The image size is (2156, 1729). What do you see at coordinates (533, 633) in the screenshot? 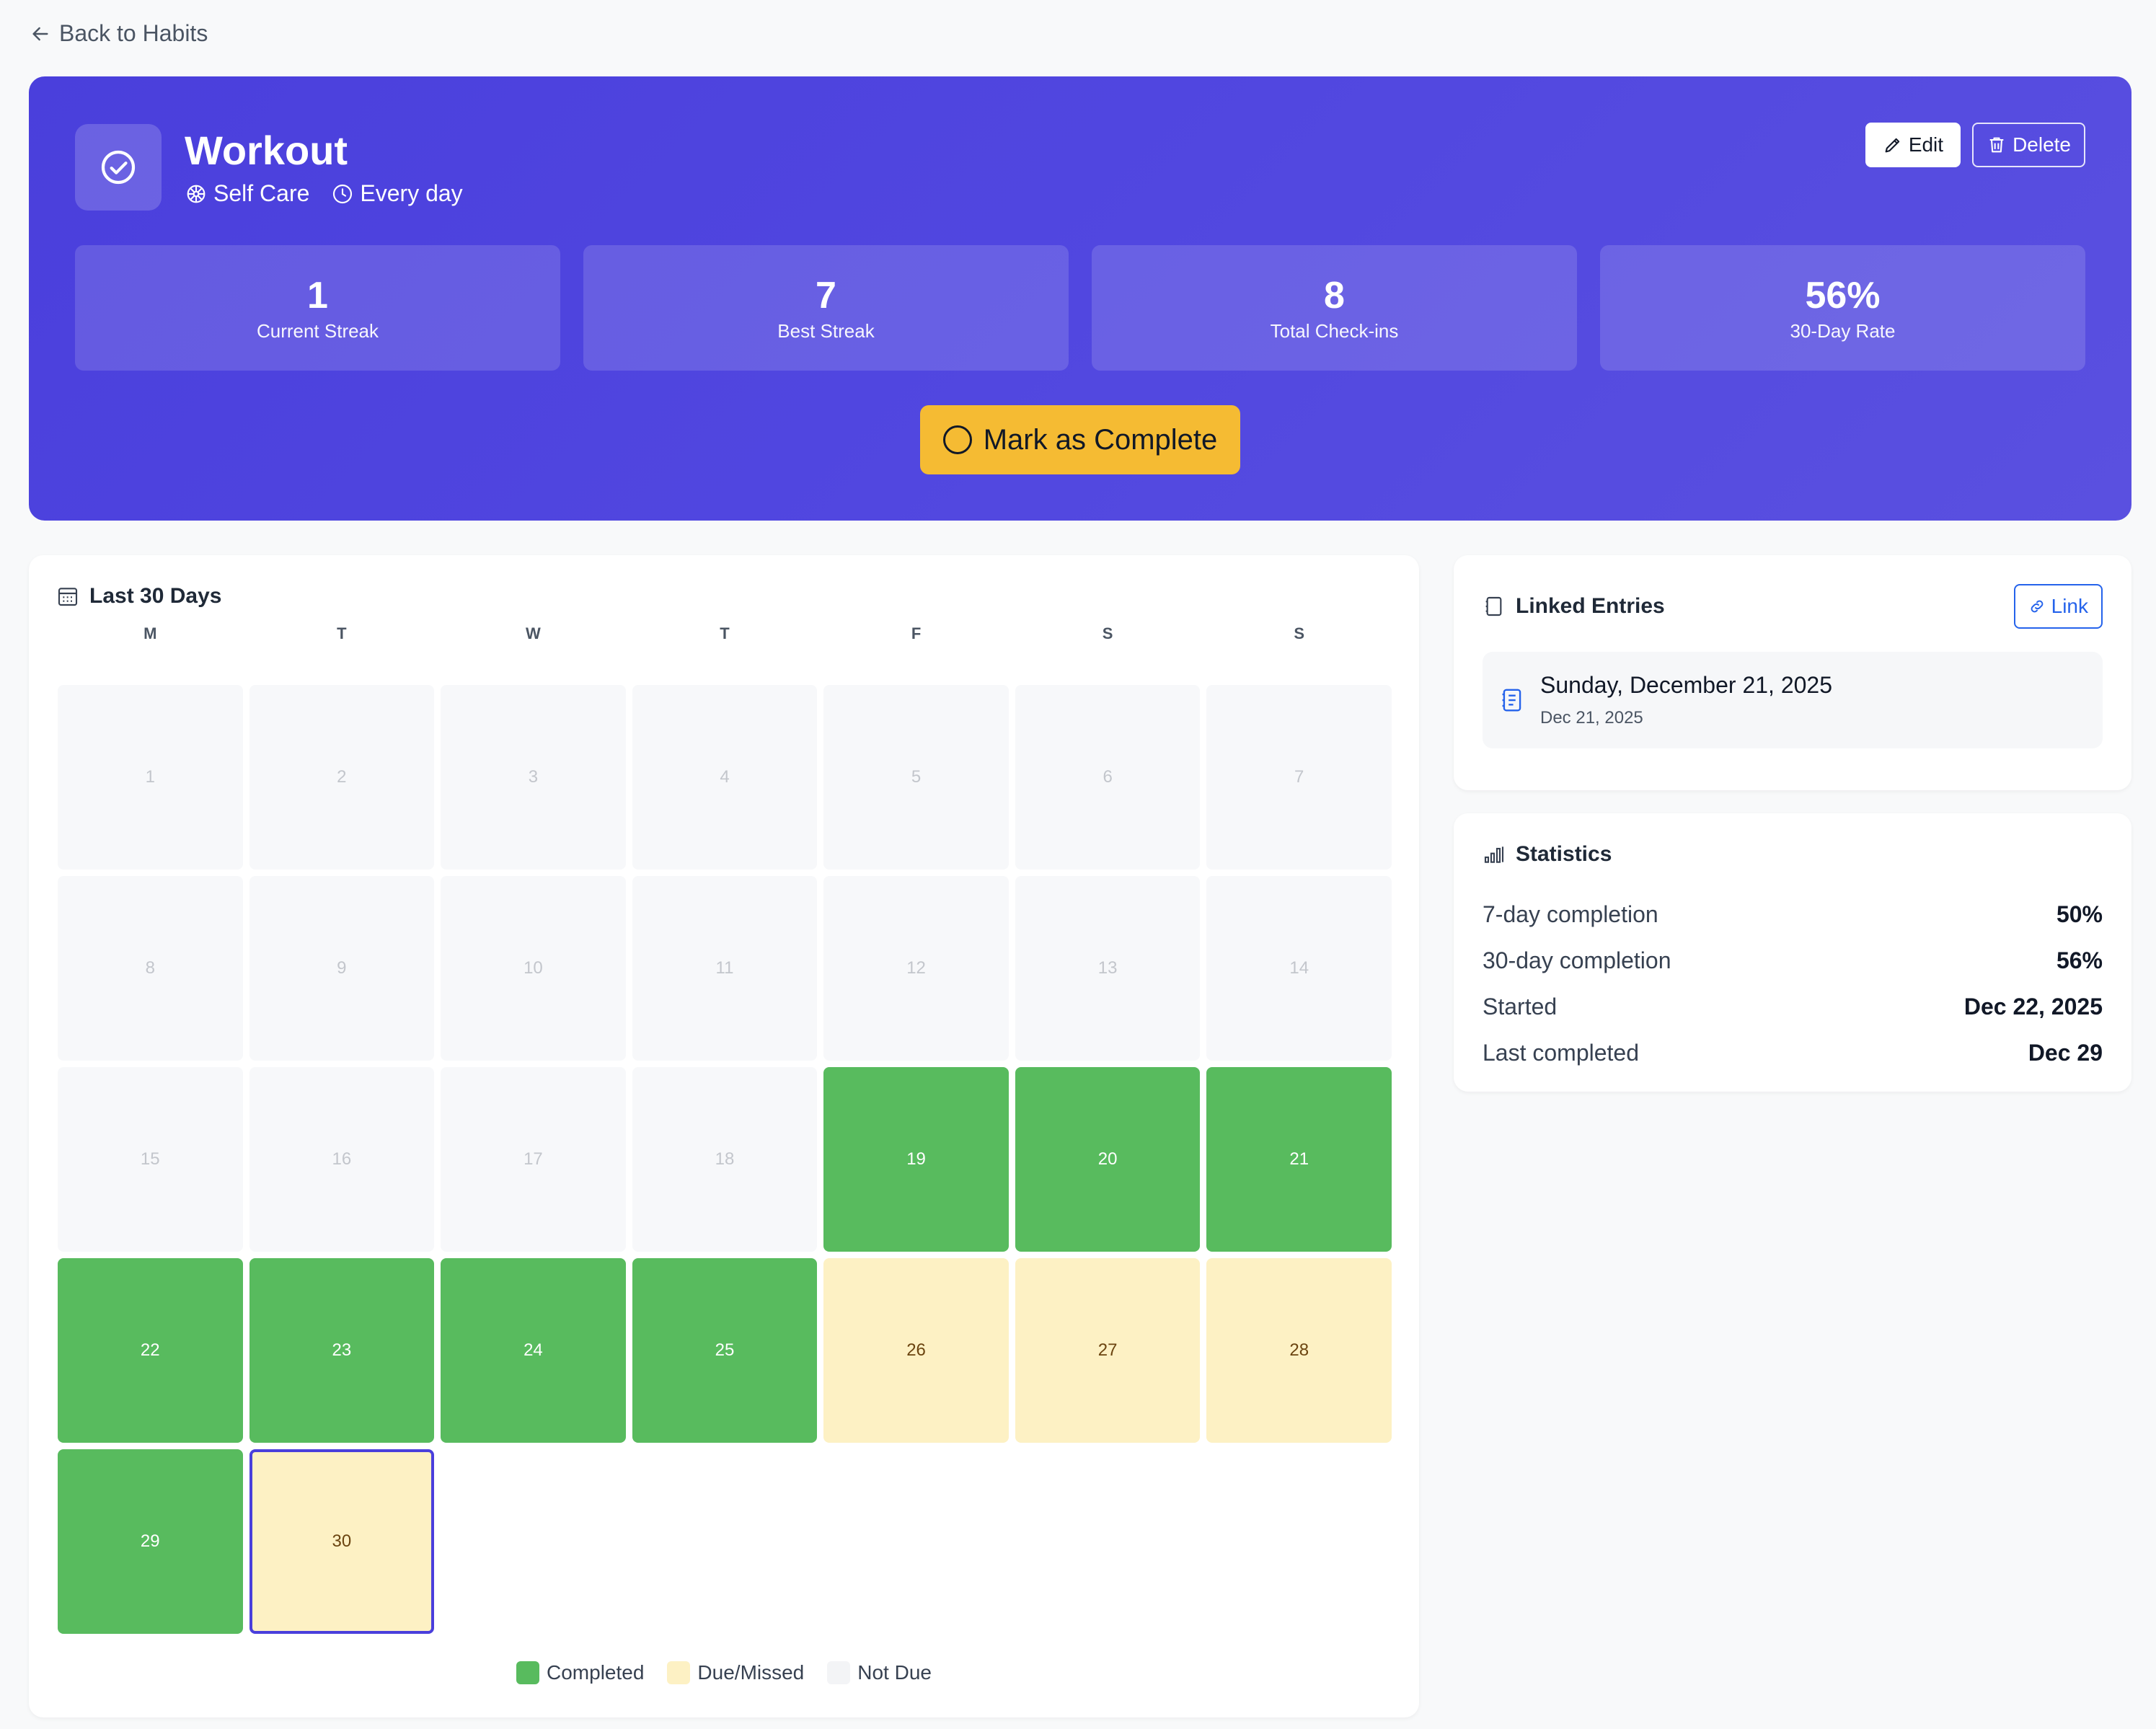
I see `weekday-label: W` at bounding box center [533, 633].